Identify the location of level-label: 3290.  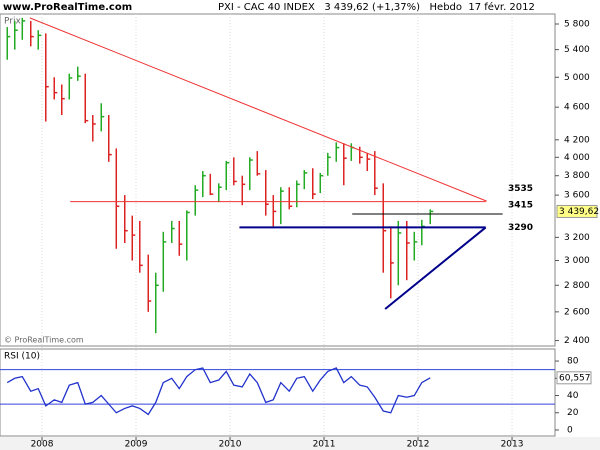
(520, 228).